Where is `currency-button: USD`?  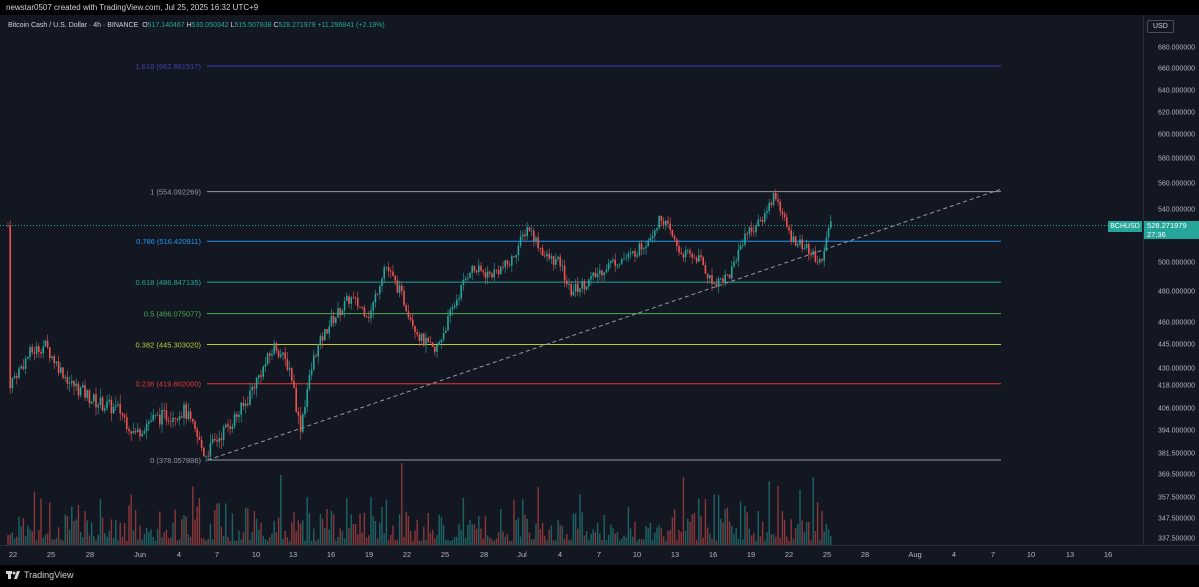 currency-button: USD is located at coordinates (1160, 26).